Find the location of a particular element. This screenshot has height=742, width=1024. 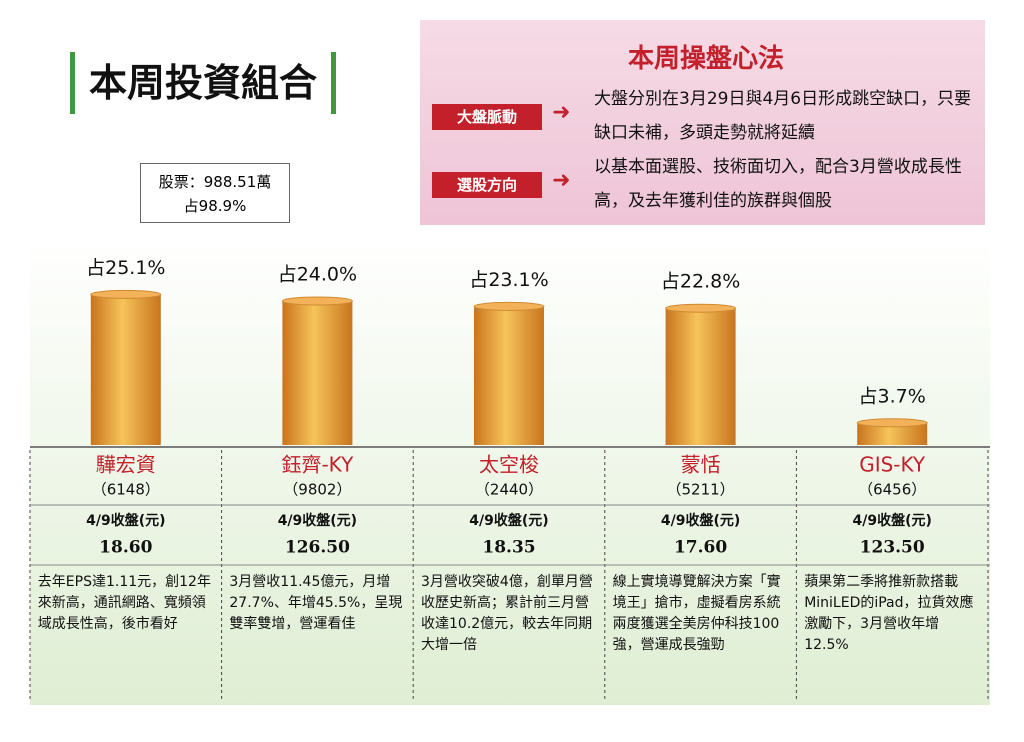

strategy-title: 本周操盤心法 is located at coordinates (706, 59).